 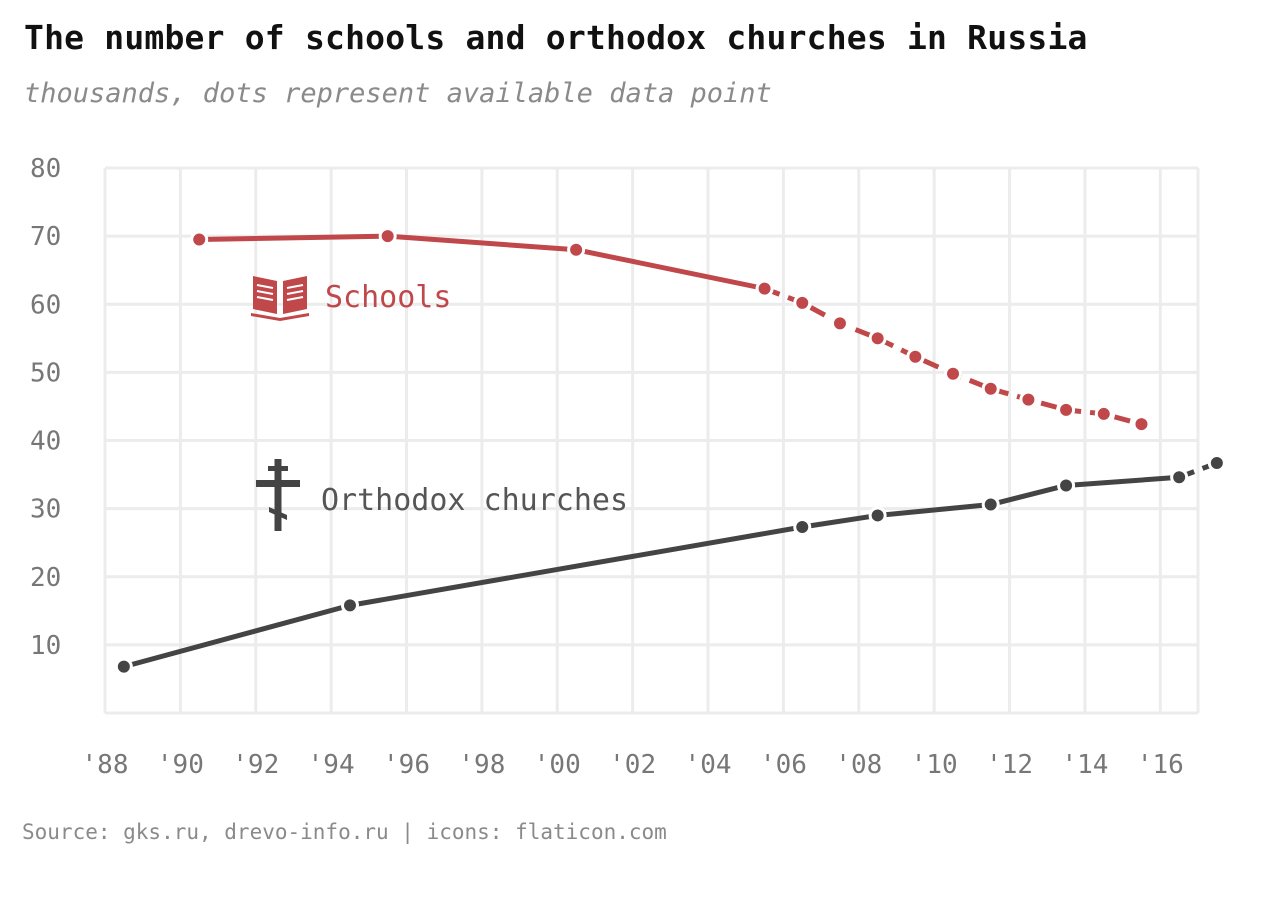 What do you see at coordinates (45, 510) in the screenshot?
I see `y-tick-label: 30` at bounding box center [45, 510].